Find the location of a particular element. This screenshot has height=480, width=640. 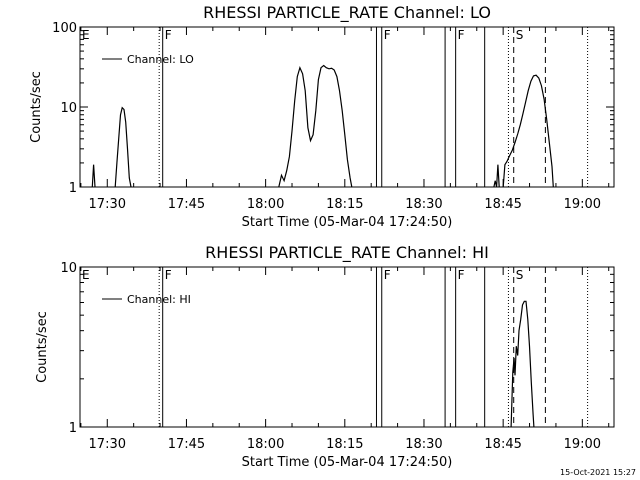

y-tick-label: 100 is located at coordinates (64, 28).